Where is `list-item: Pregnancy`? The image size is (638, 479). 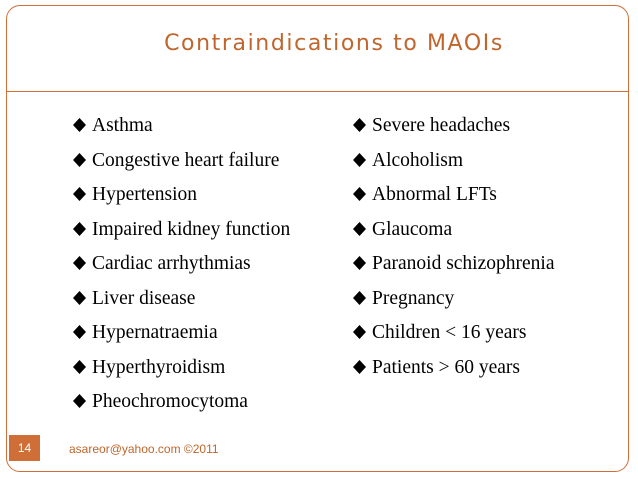 list-item: Pregnancy is located at coordinates (453, 299).